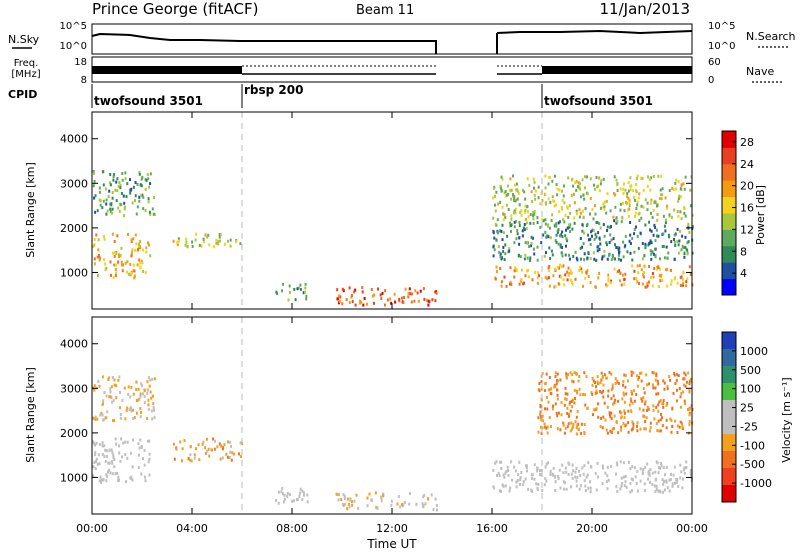 This screenshot has width=800, height=558. What do you see at coordinates (73, 26) in the screenshot?
I see `noise-left-tick-top: 10^5` at bounding box center [73, 26].